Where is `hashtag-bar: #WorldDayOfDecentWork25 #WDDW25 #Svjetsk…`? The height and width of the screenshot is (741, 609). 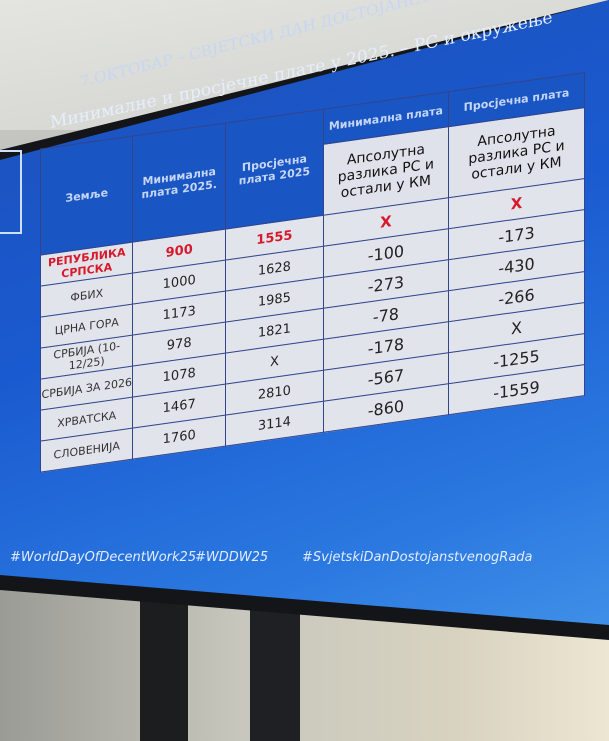
hashtag-bar: #WorldDayOfDecentWork25 #WDDW25 #Svjetsk… is located at coordinates (304, 560).